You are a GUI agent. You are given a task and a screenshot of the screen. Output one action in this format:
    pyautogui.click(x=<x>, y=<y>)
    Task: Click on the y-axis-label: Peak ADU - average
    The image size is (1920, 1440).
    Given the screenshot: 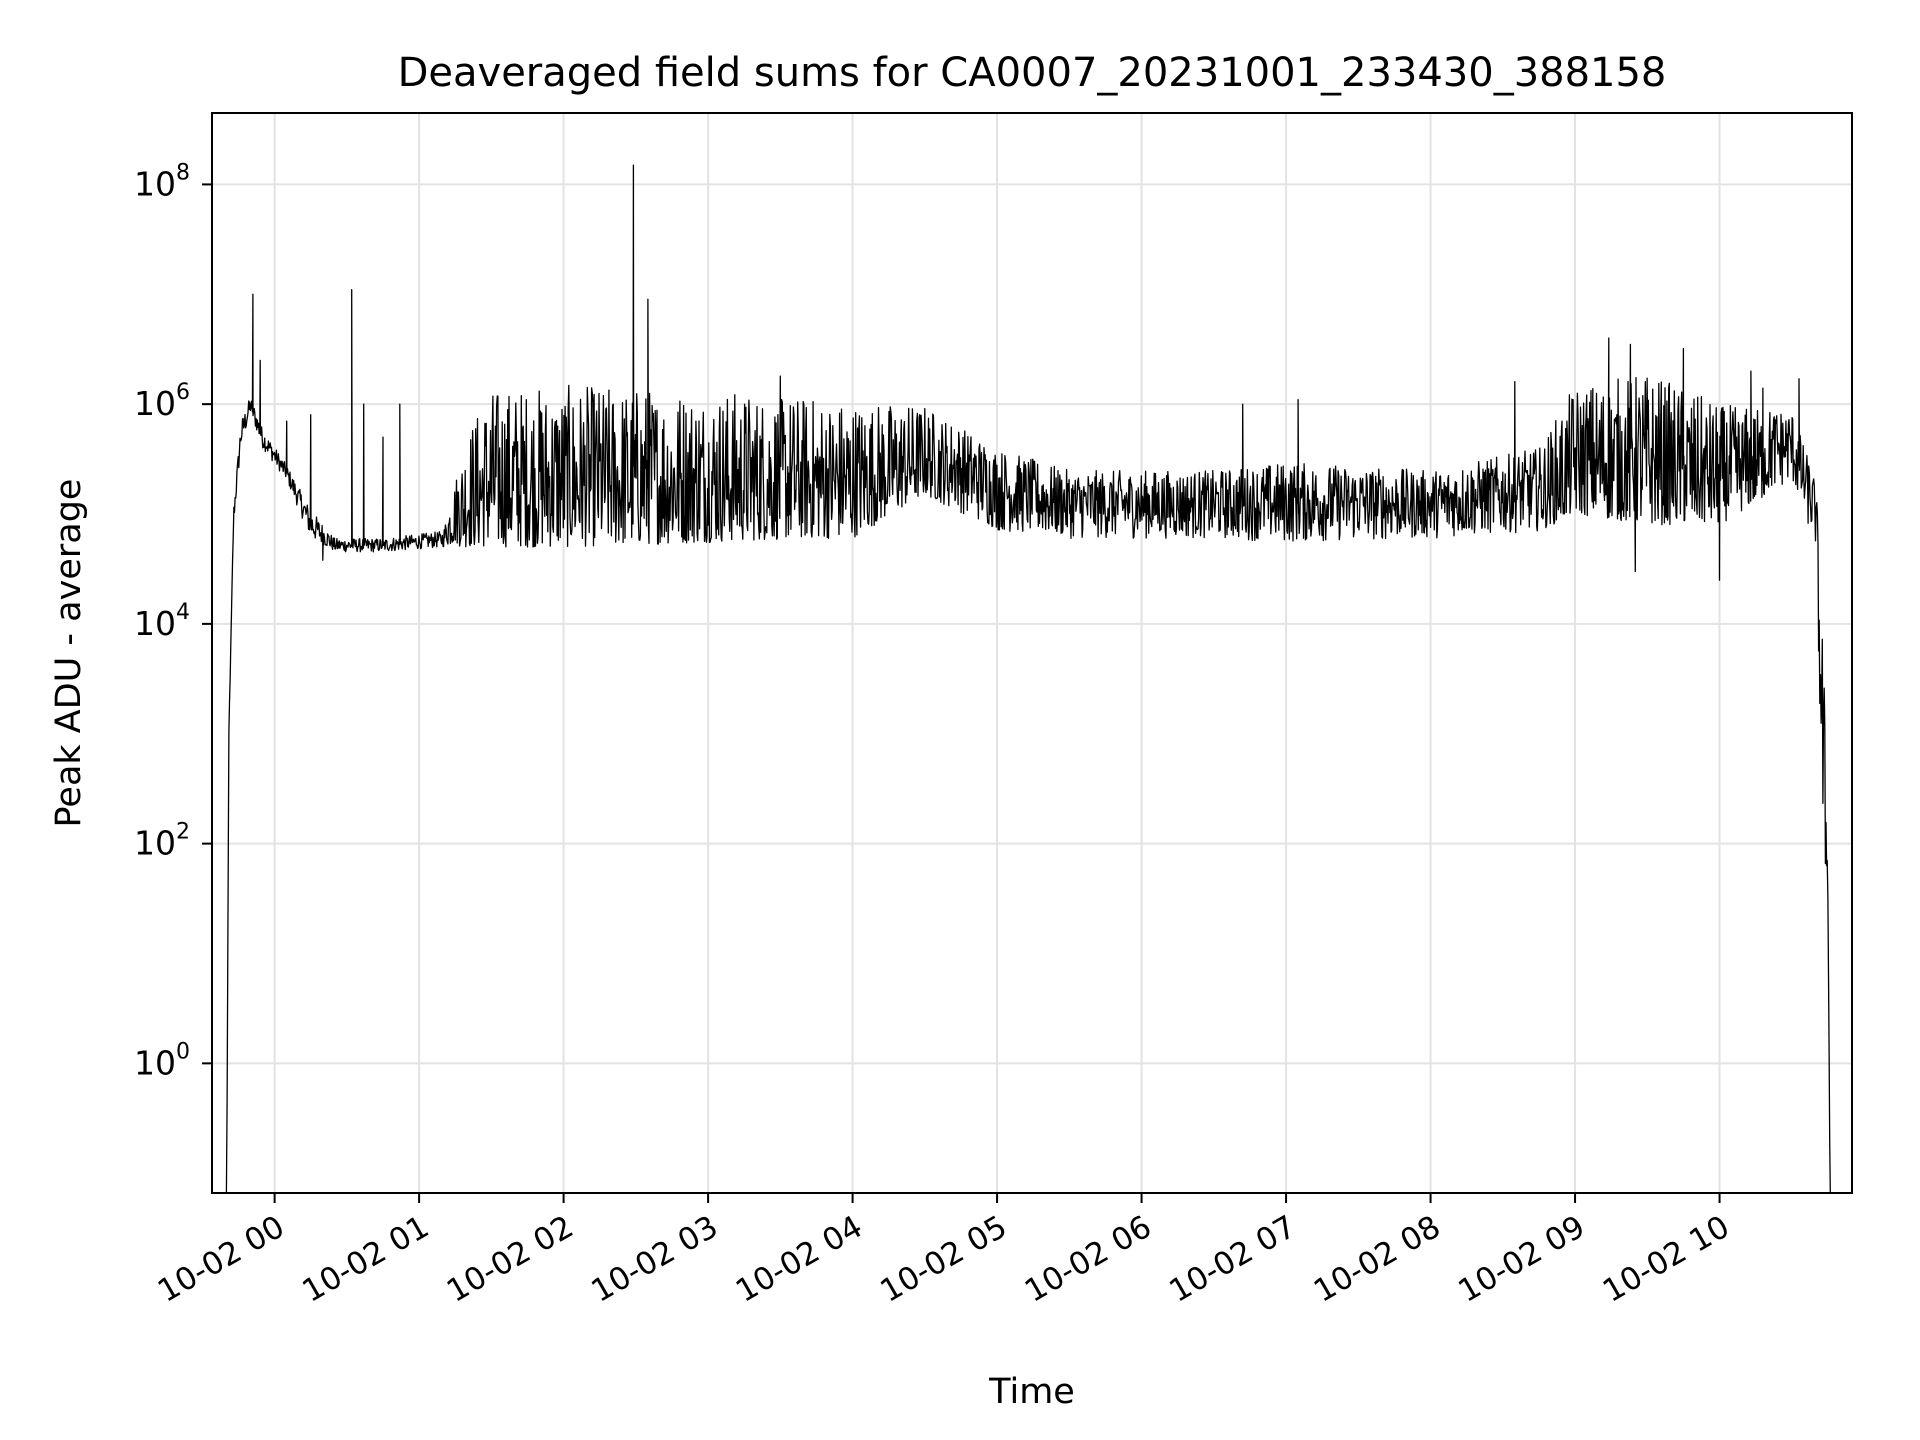 What is the action you would take?
    pyautogui.click(x=69, y=653)
    